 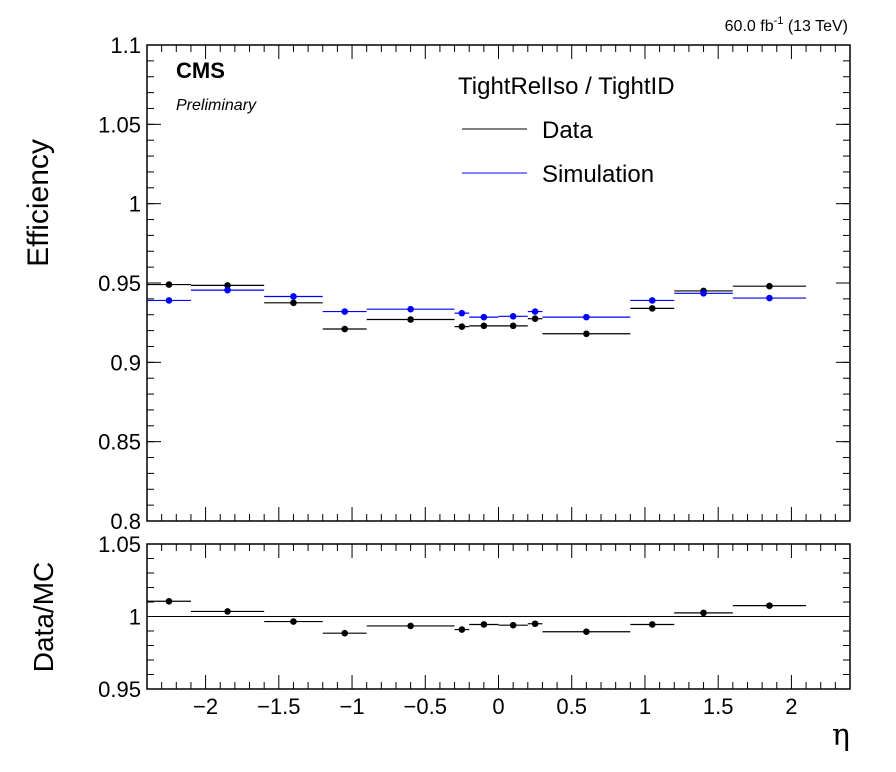 I want to click on eta-tick-label: −2, so click(x=205, y=706).